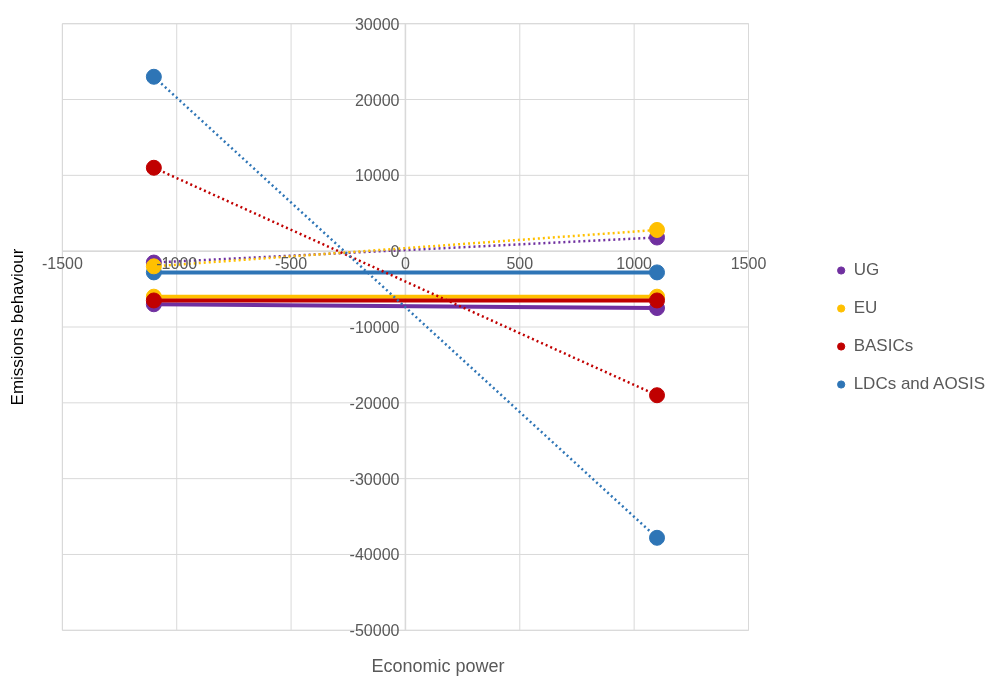 This screenshot has height=686, width=1001. Describe the element at coordinates (374, 479) in the screenshot. I see `y-tick-label: -30000` at that location.